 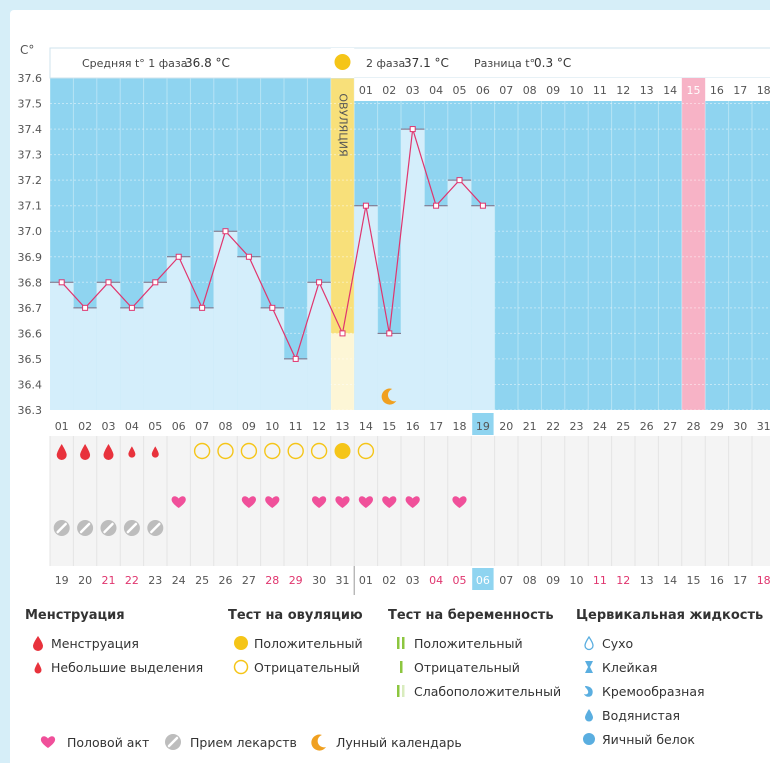 What do you see at coordinates (530, 426) in the screenshot?
I see `cycle-day-label: 21` at bounding box center [530, 426].